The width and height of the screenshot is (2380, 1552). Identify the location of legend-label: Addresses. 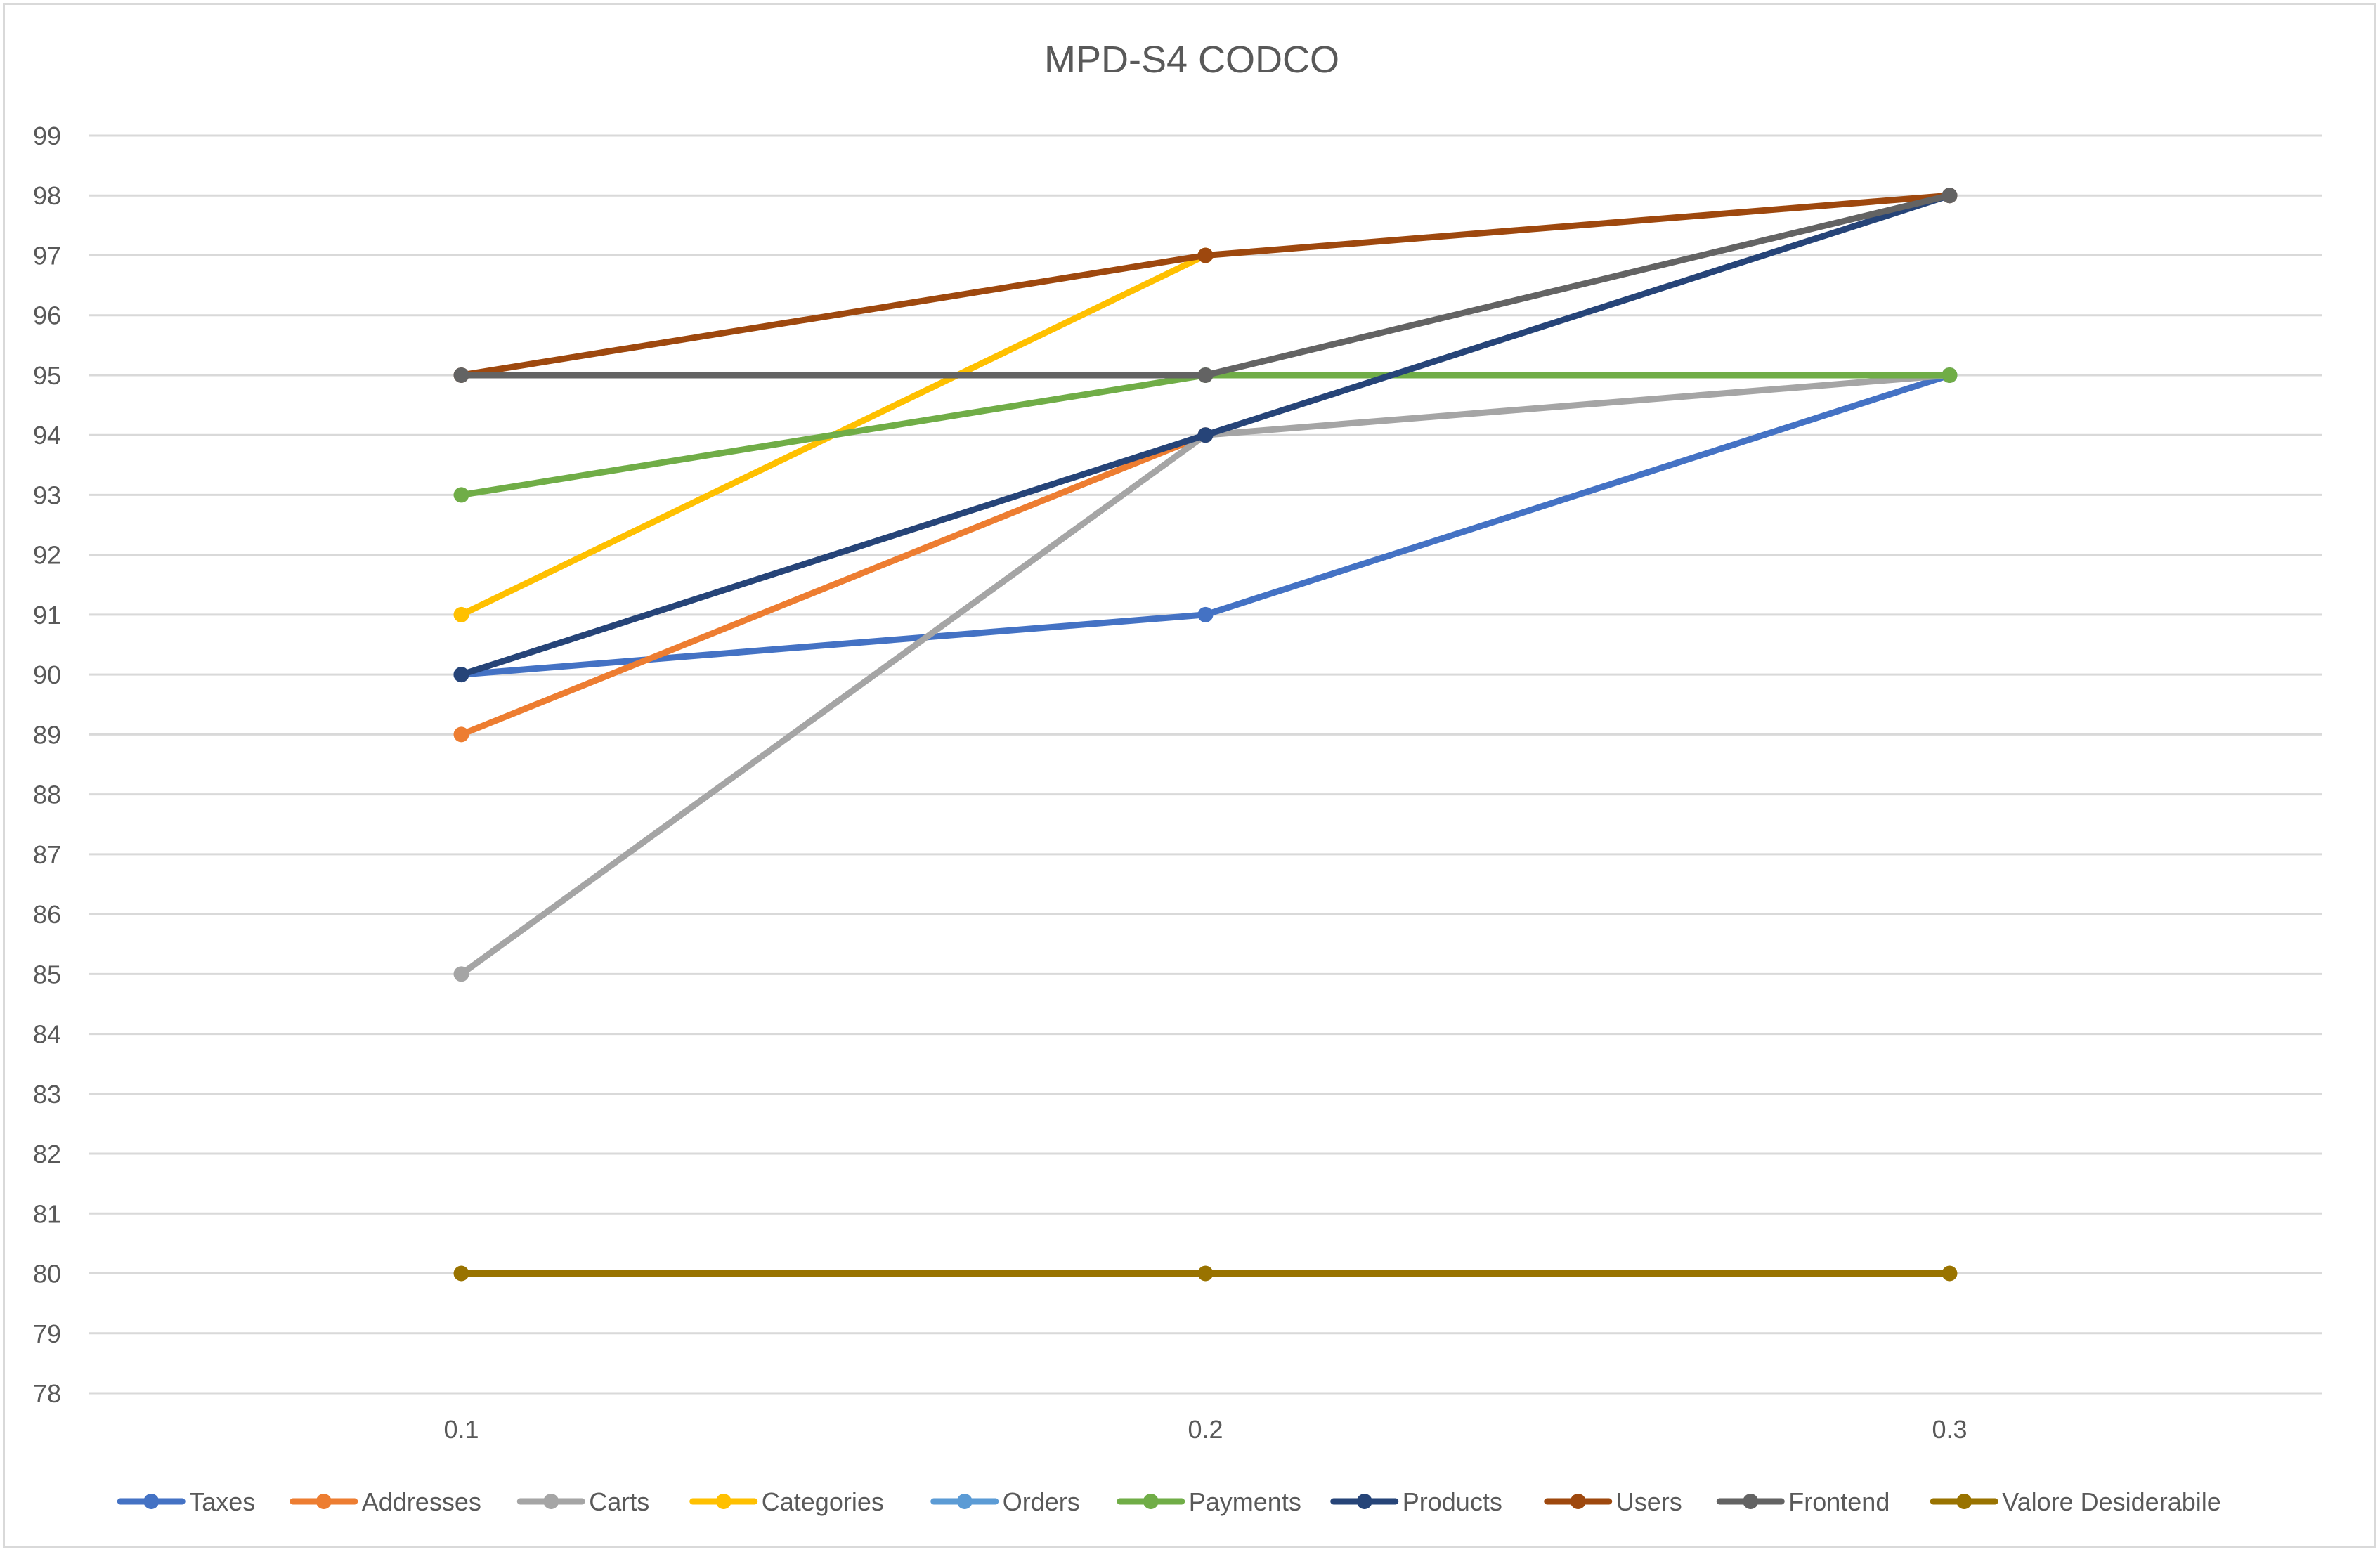
(421, 1501).